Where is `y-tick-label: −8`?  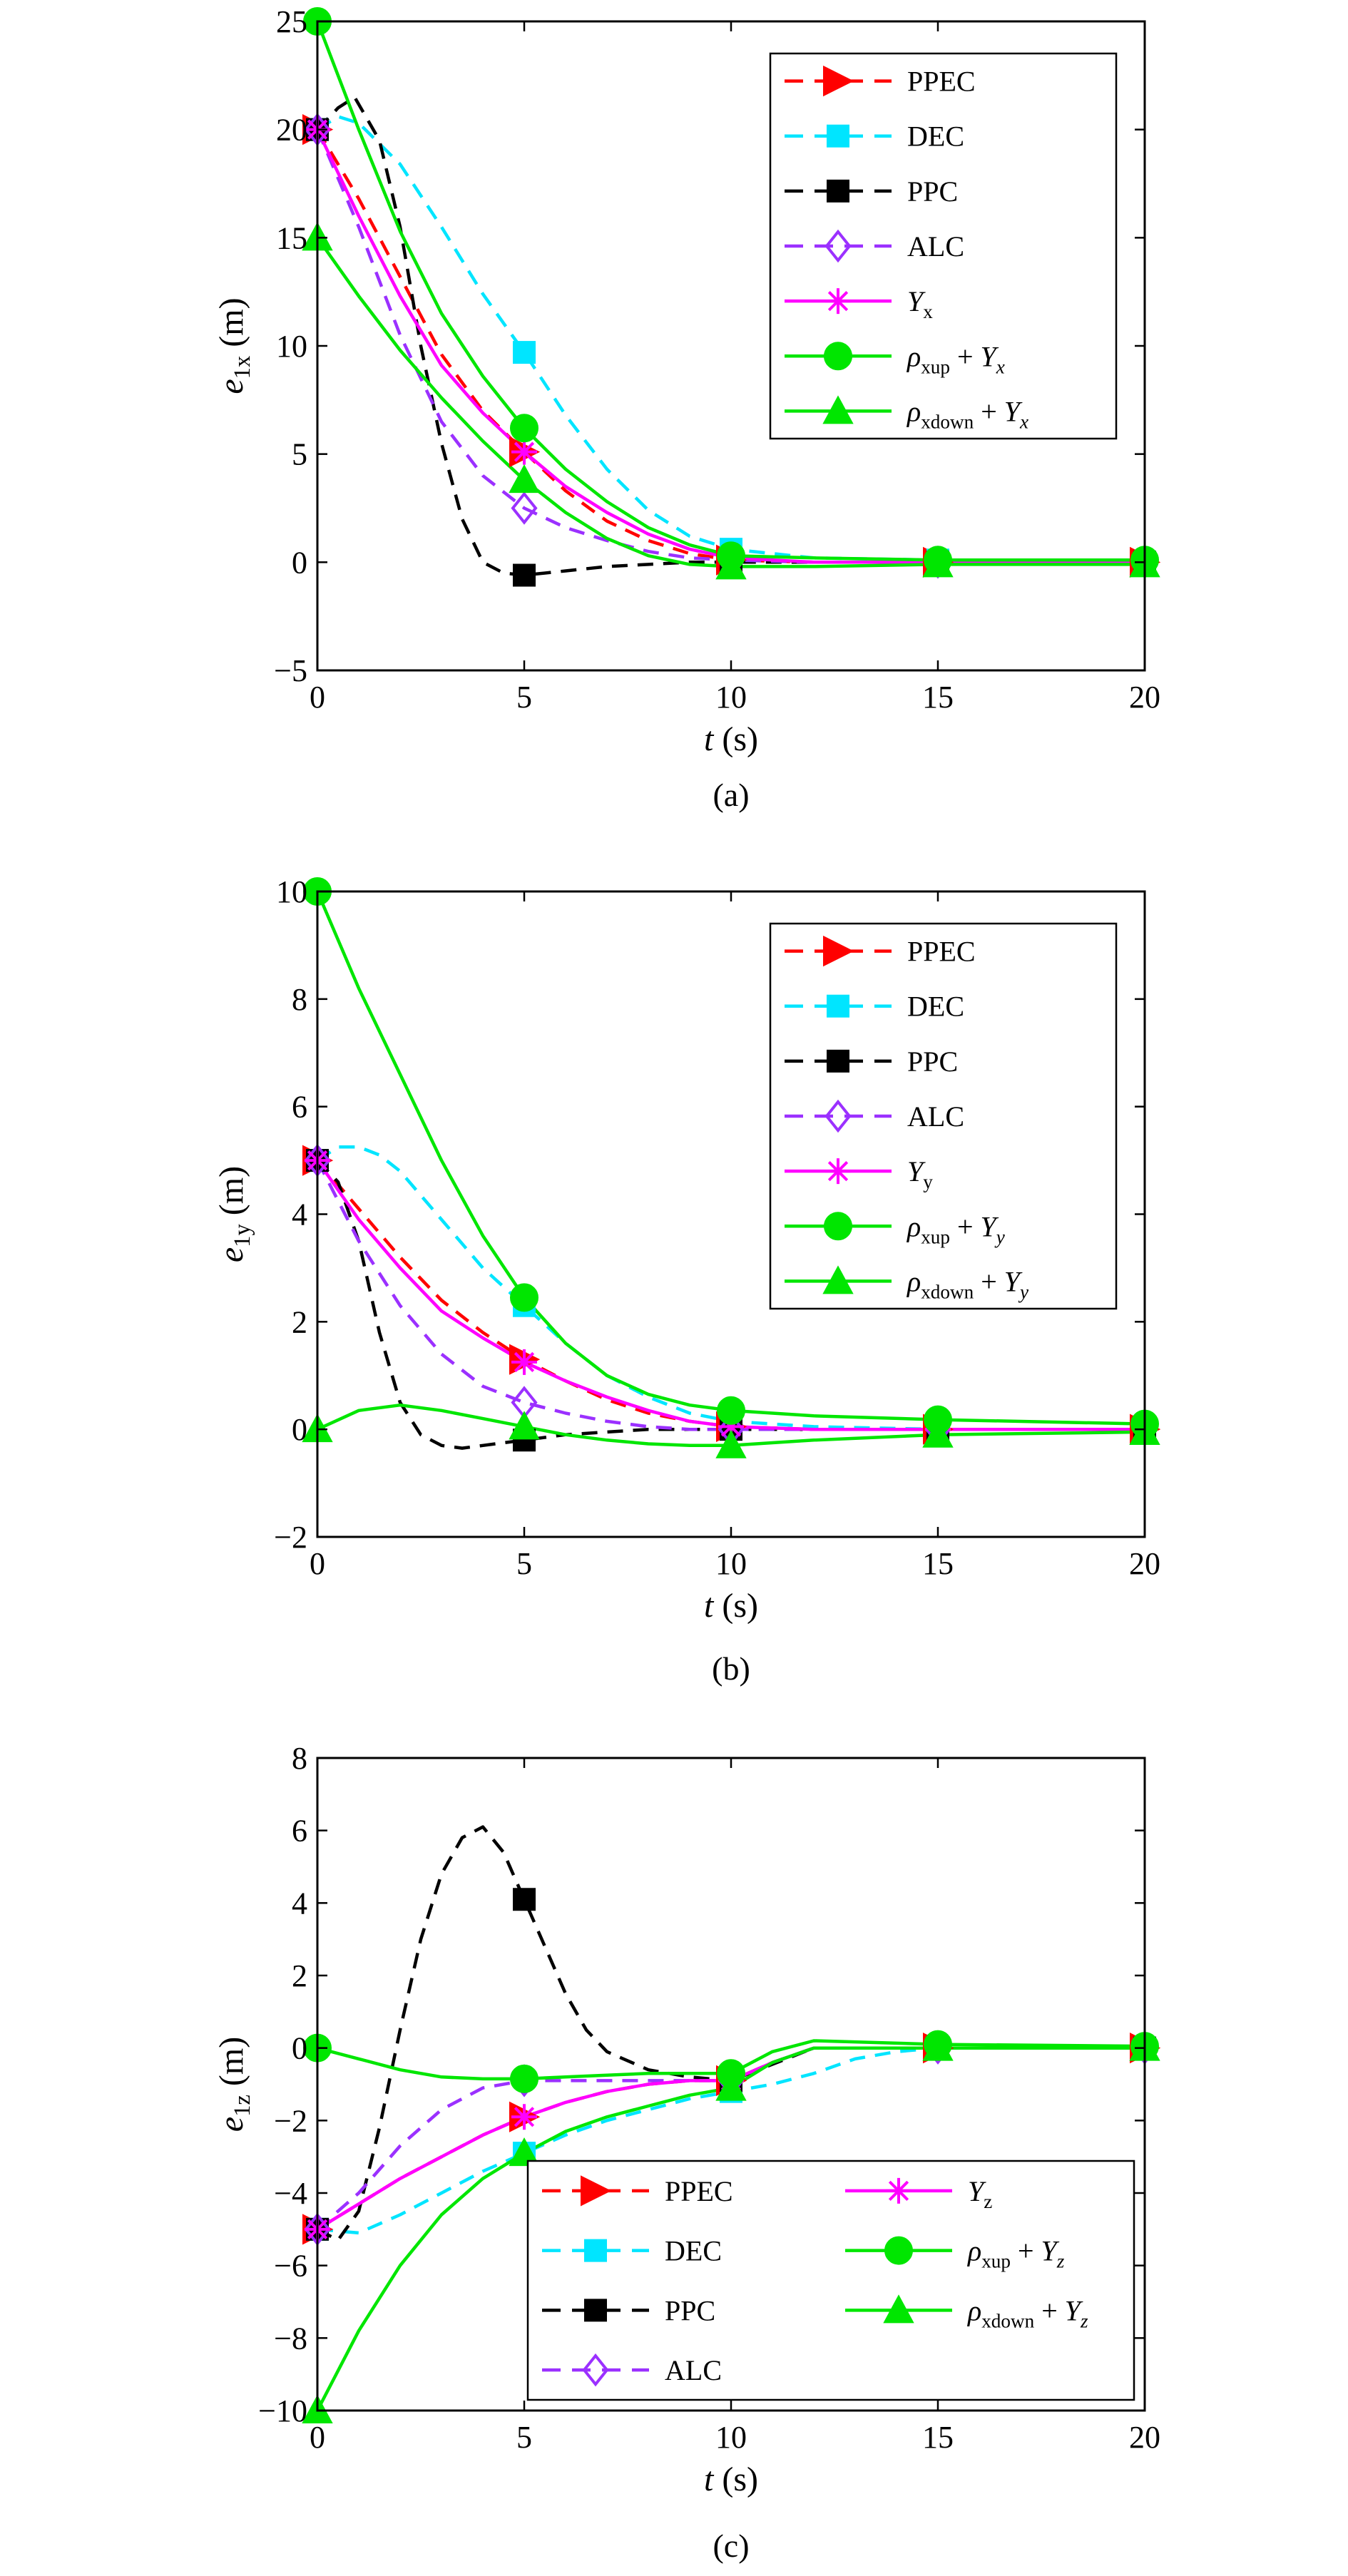
y-tick-label: −8 is located at coordinates (290, 2338).